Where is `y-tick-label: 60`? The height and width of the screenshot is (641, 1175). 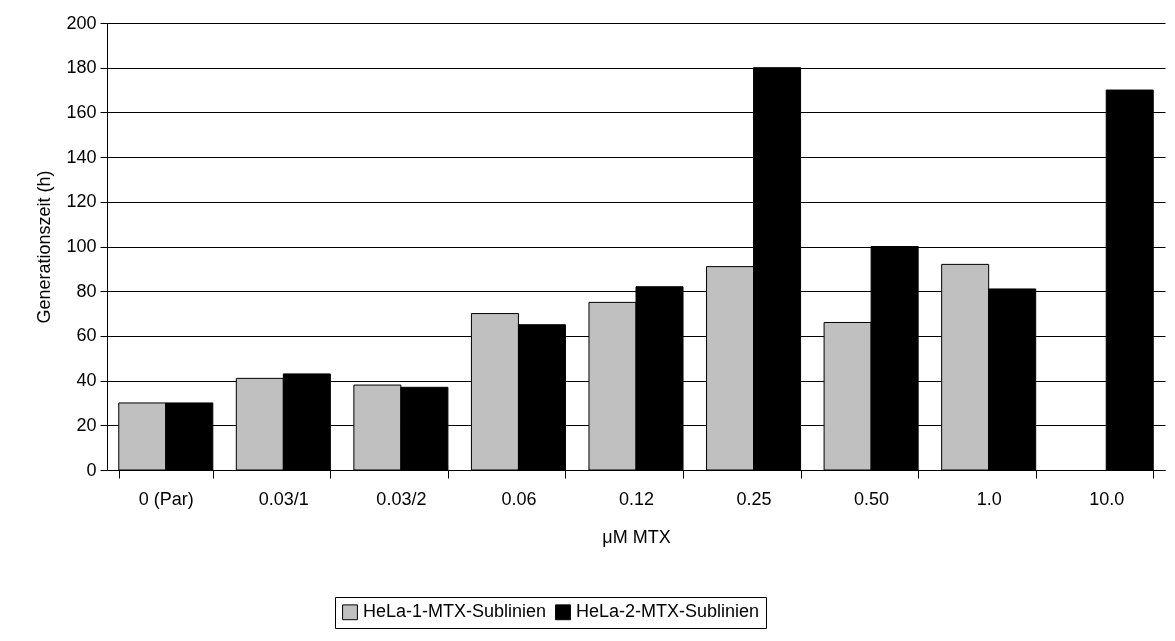
y-tick-label: 60 is located at coordinates (86, 335).